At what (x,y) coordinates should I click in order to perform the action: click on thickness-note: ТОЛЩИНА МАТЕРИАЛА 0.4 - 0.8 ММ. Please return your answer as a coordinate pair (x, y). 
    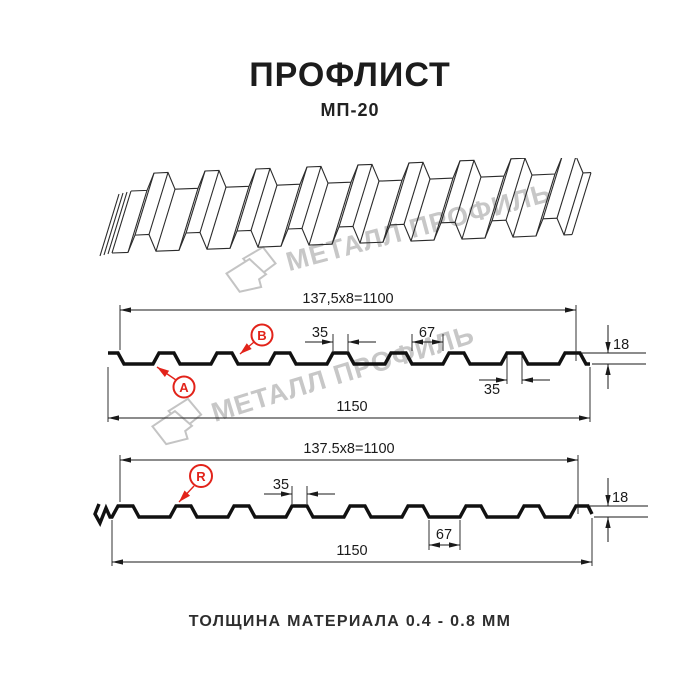
    Looking at the image, I should click on (350, 621).